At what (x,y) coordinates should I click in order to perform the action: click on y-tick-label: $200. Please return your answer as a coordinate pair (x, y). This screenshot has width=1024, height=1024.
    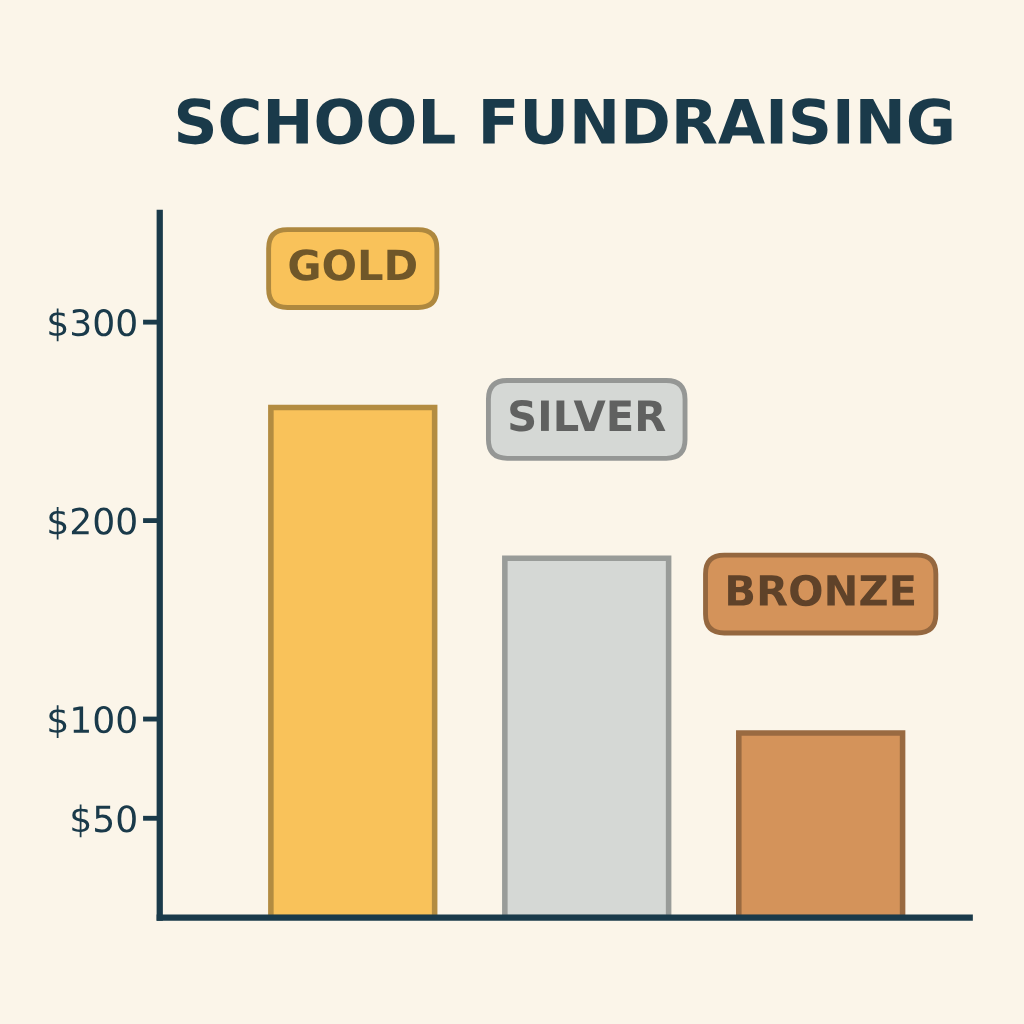
    Looking at the image, I should click on (92, 523).